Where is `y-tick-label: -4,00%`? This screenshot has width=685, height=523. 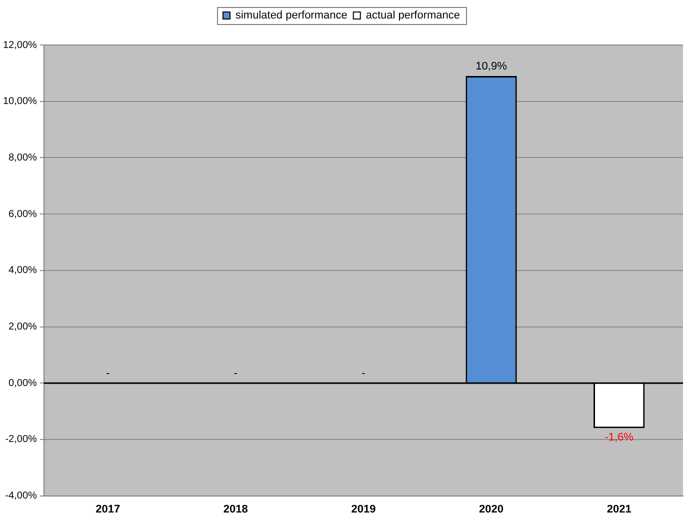
y-tick-label: -4,00% is located at coordinates (21, 496).